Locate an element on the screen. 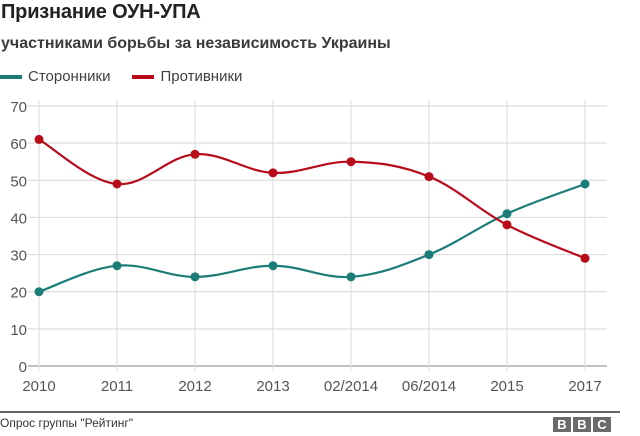 The image size is (640, 436). legend: Сторонники Противники is located at coordinates (132, 76).